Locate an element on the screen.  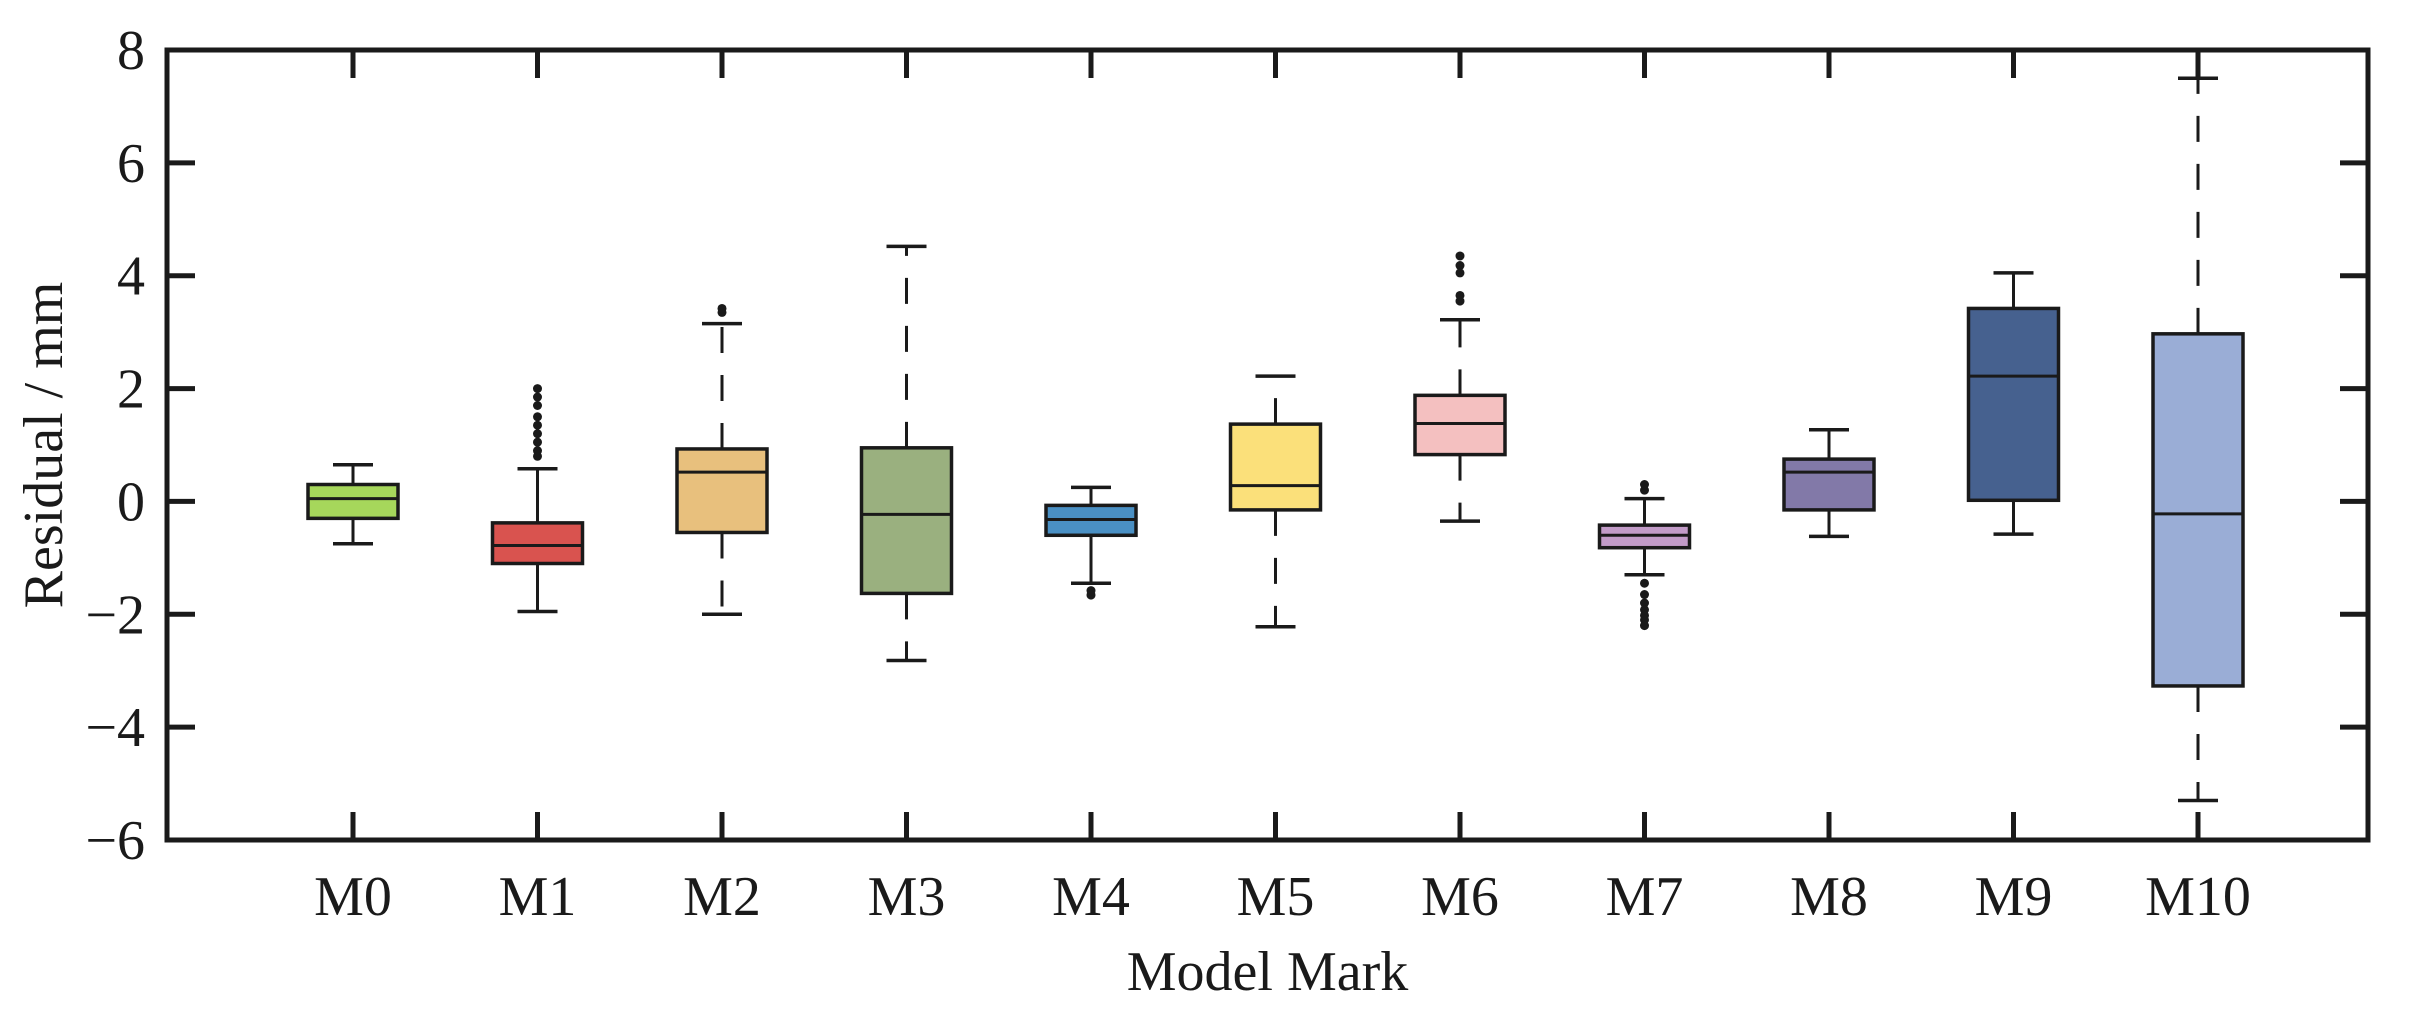
y-tick-label: 6 is located at coordinates (131, 164).